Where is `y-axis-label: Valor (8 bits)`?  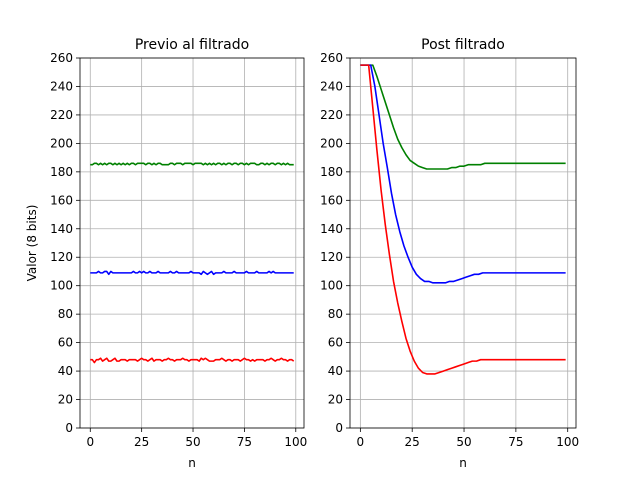 y-axis-label: Valor (8 bits) is located at coordinates (32, 243).